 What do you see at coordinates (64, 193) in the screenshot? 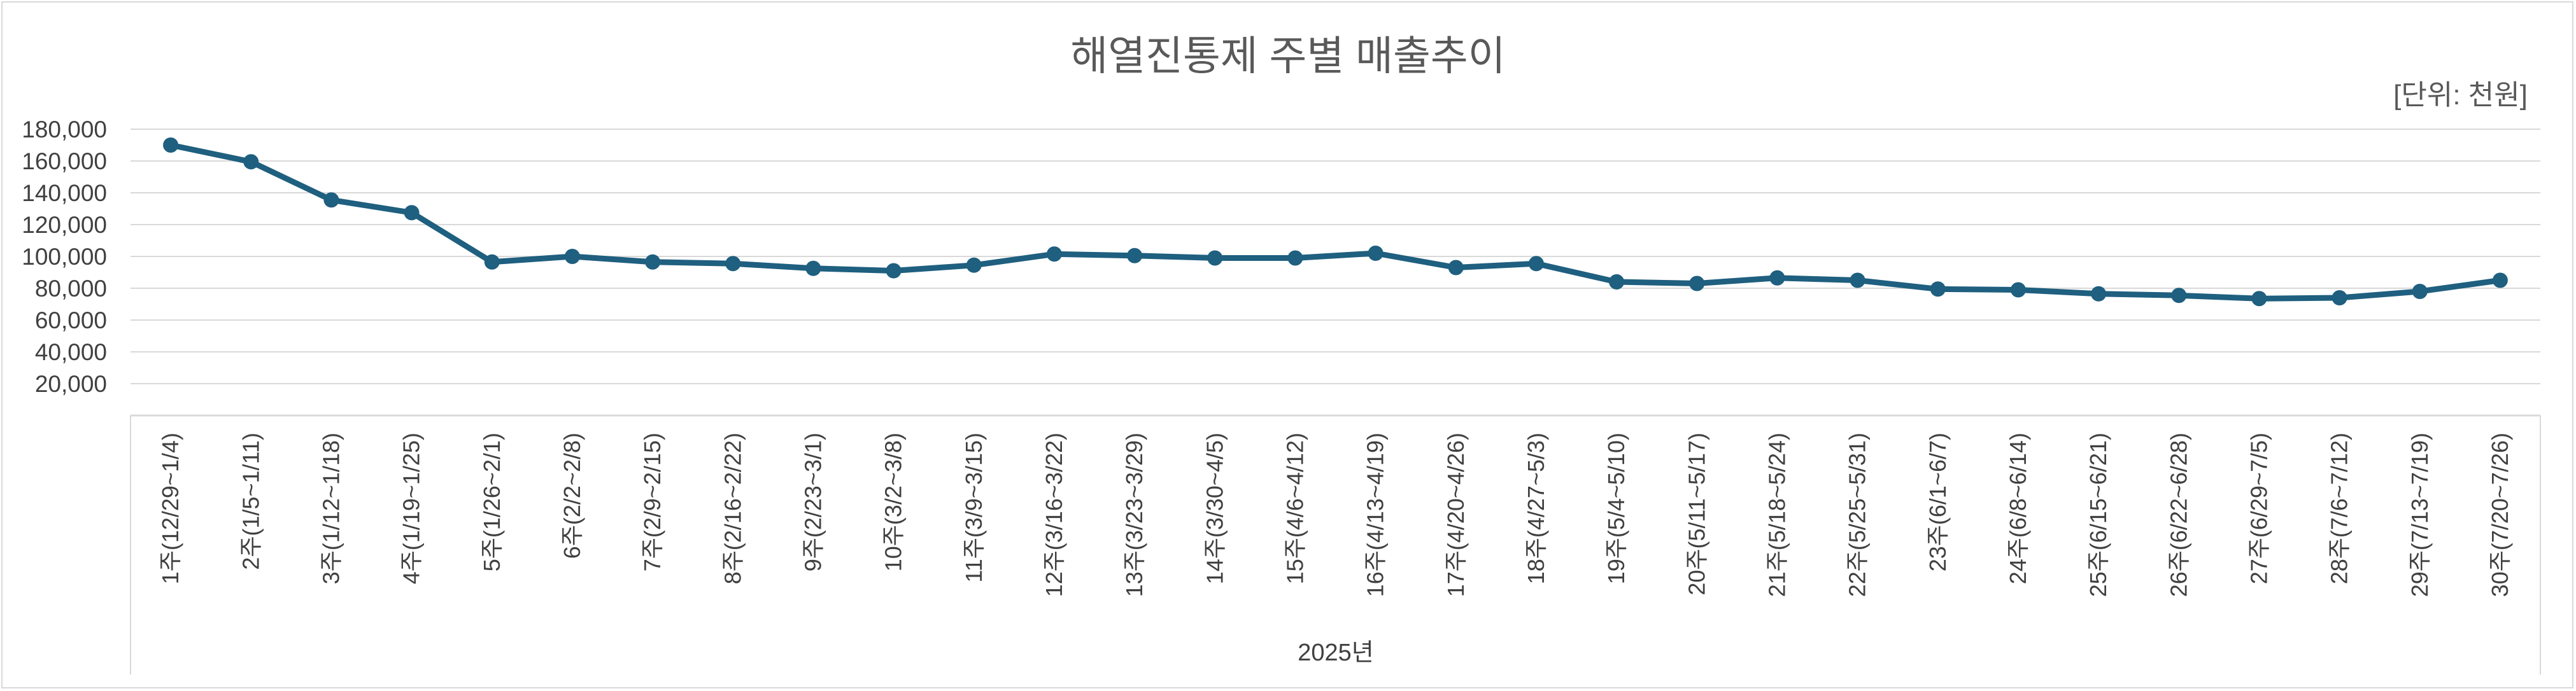
I see `y-tick-label: 140,000` at bounding box center [64, 193].